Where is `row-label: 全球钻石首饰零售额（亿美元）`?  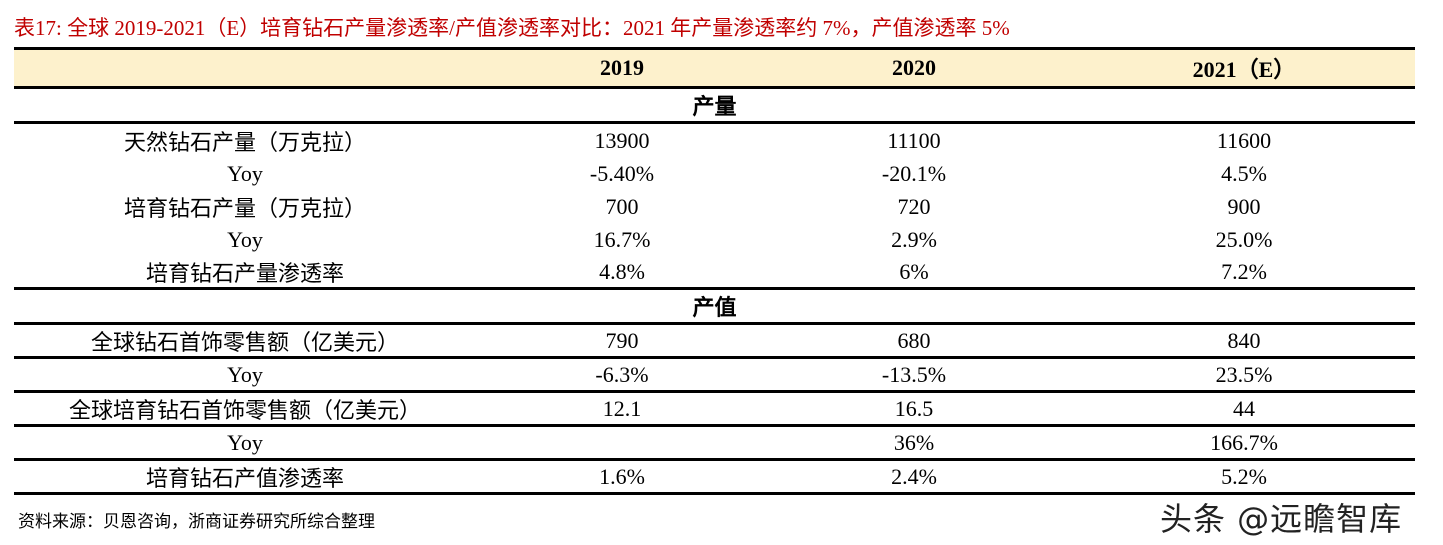
row-label: 全球钻石首饰零售额（亿美元） is located at coordinates (244, 342).